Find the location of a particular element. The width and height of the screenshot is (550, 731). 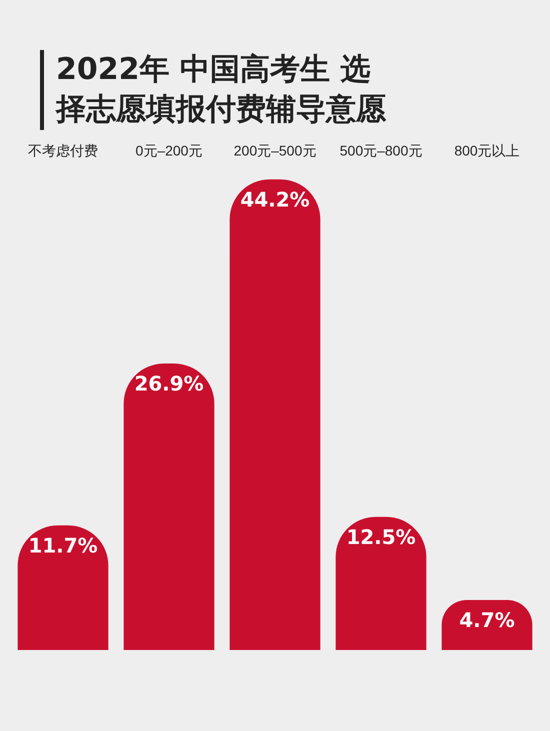

data-label: 44.2% is located at coordinates (275, 200).